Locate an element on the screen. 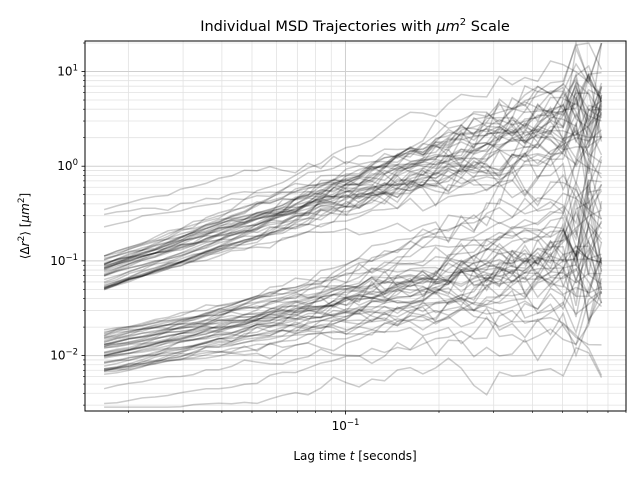 This screenshot has height=480, width=640. y-axis-label-mid: ⟩ [ is located at coordinates (25, 229).